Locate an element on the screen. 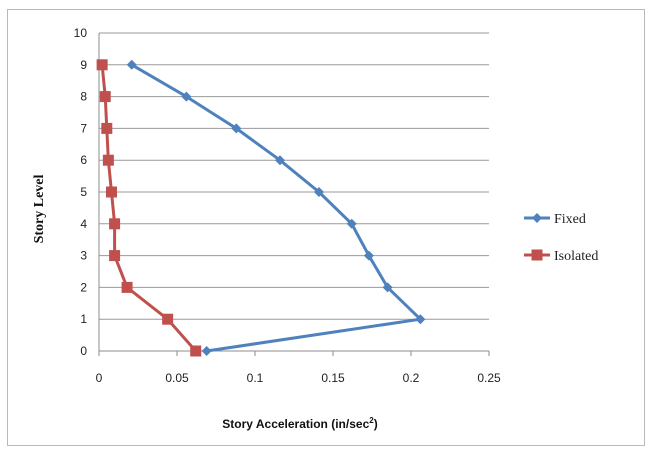 Image resolution: width=654 pixels, height=457 pixels. y-tick-label: 5 is located at coordinates (83, 192).